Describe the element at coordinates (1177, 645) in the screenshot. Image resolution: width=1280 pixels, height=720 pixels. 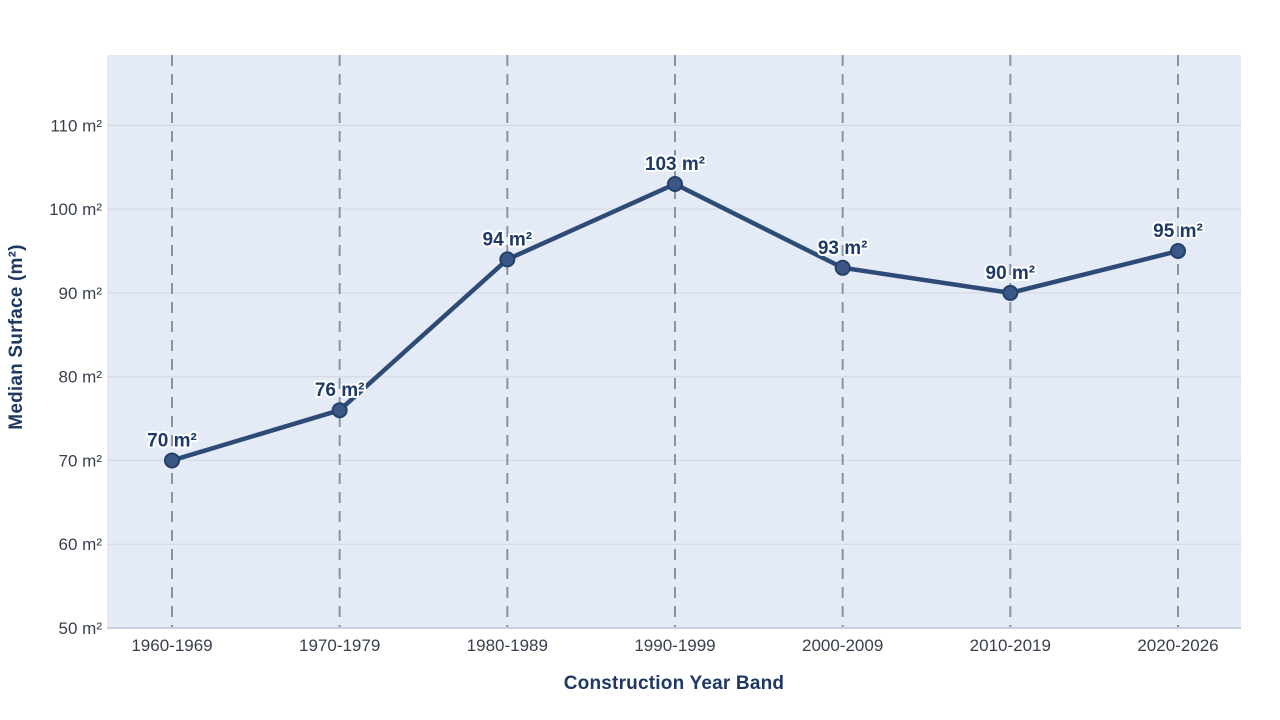
I see `x-tick-label: 2020-2026` at that location.